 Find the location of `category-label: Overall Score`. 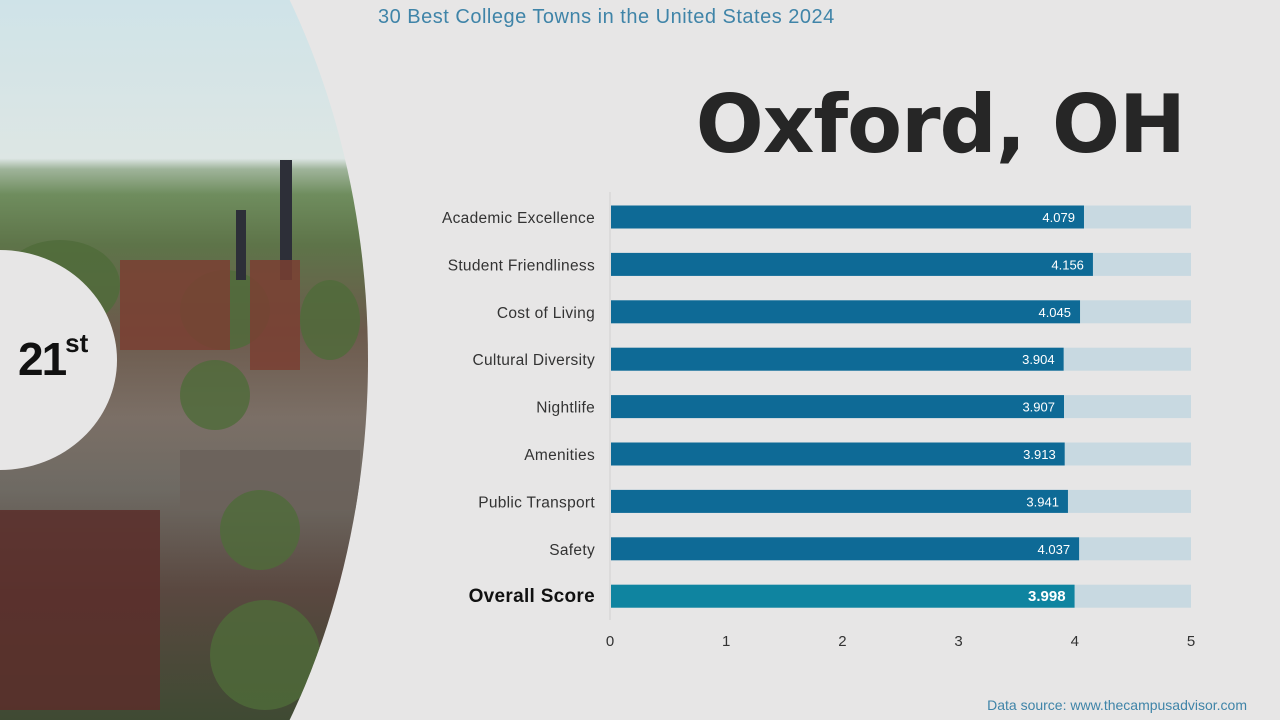

category-label: Overall Score is located at coordinates (532, 596).